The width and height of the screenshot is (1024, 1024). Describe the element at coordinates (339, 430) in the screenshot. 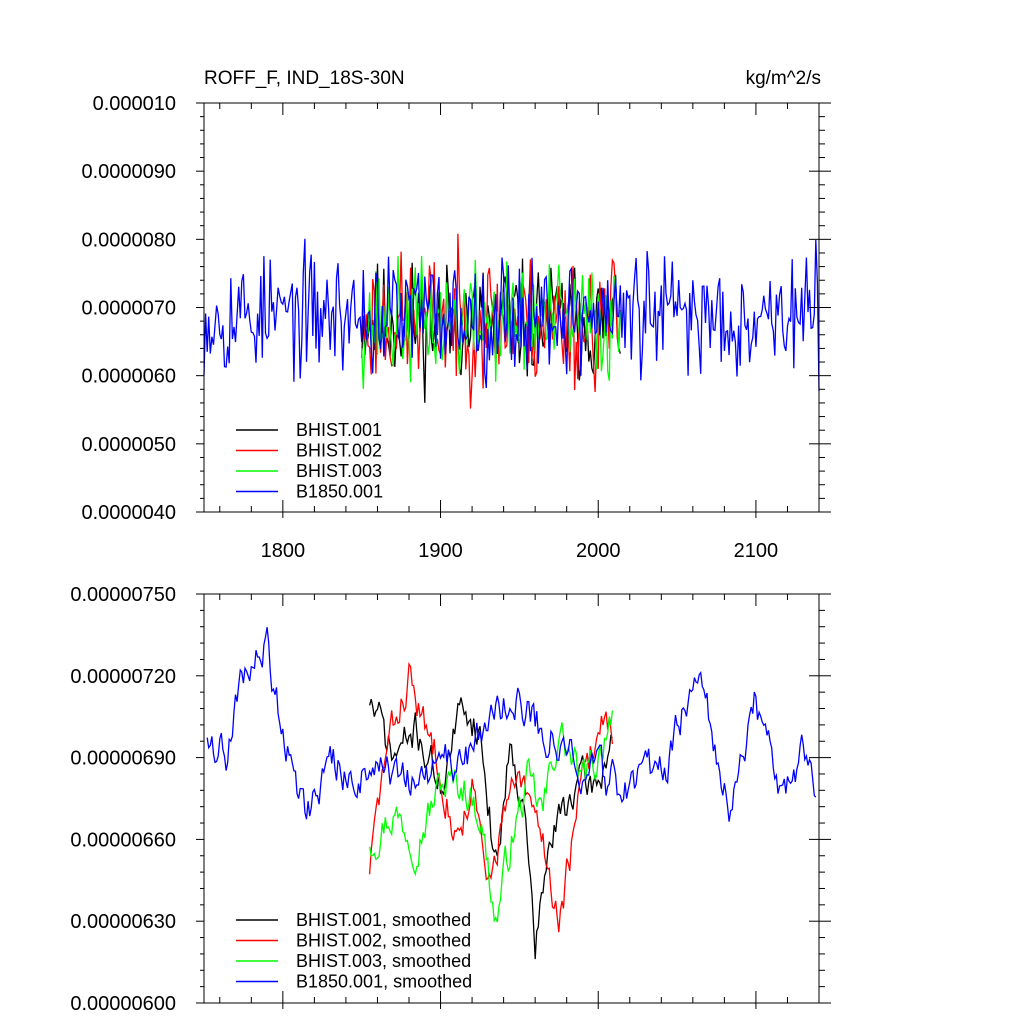

I see `top-legend-label-1: BHIST.001` at that location.